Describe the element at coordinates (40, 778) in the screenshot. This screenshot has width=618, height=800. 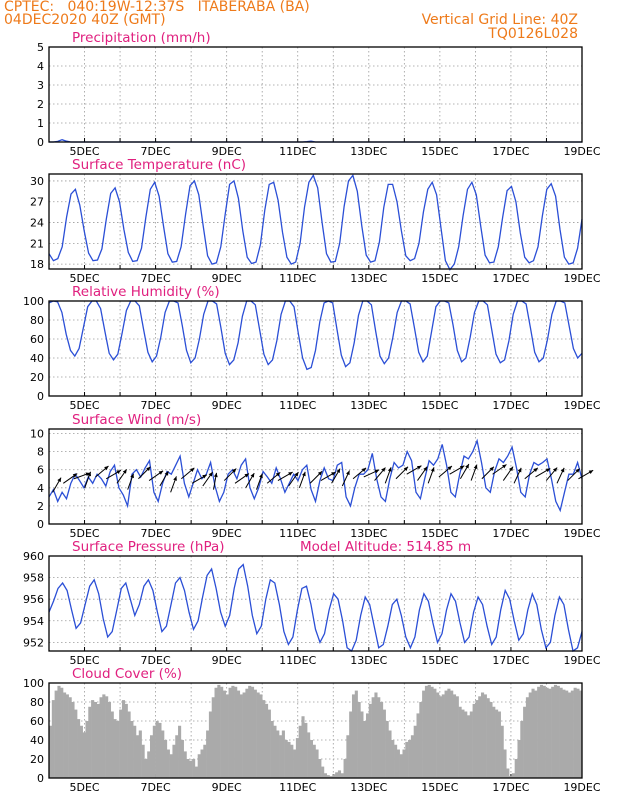
I see `cloud-cover-y-tick: 0` at that location.